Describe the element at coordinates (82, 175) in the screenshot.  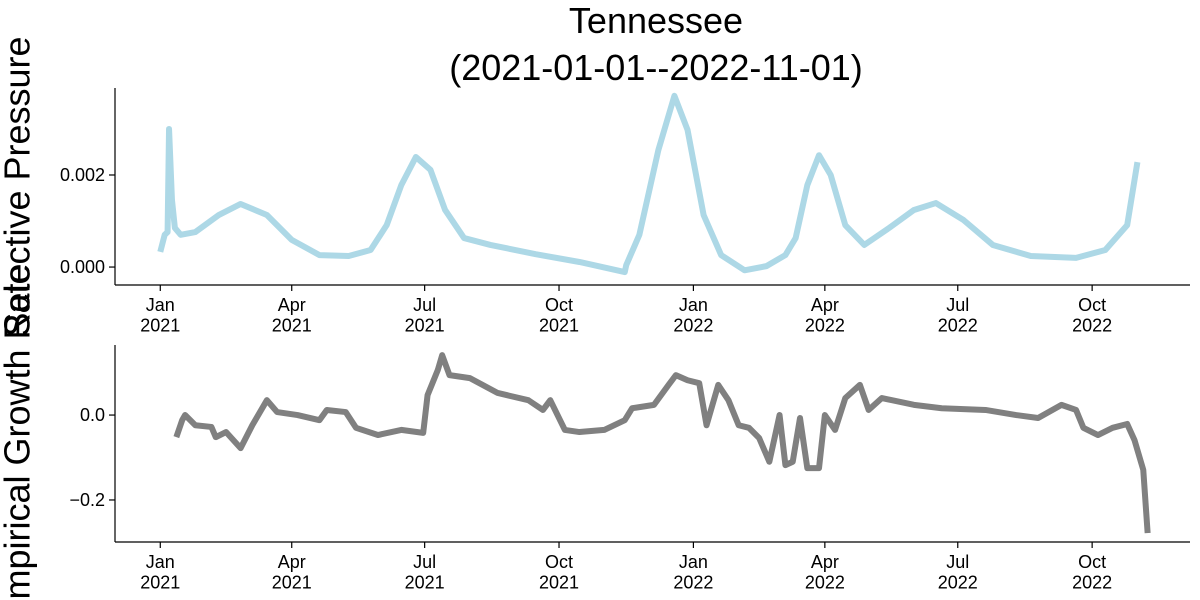
I see `y-tick-label: 0.002` at that location.